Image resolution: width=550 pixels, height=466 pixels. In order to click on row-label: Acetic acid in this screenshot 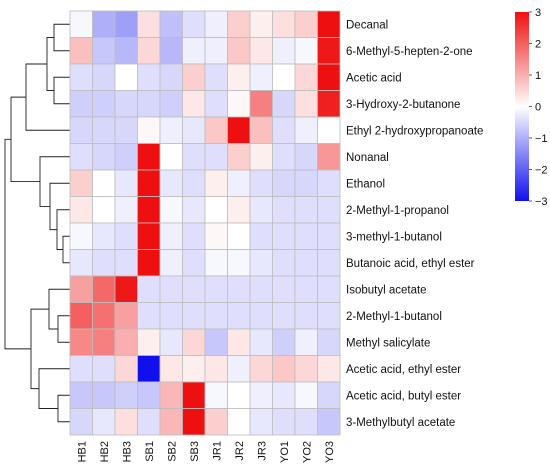, I will do `click(374, 78)`.